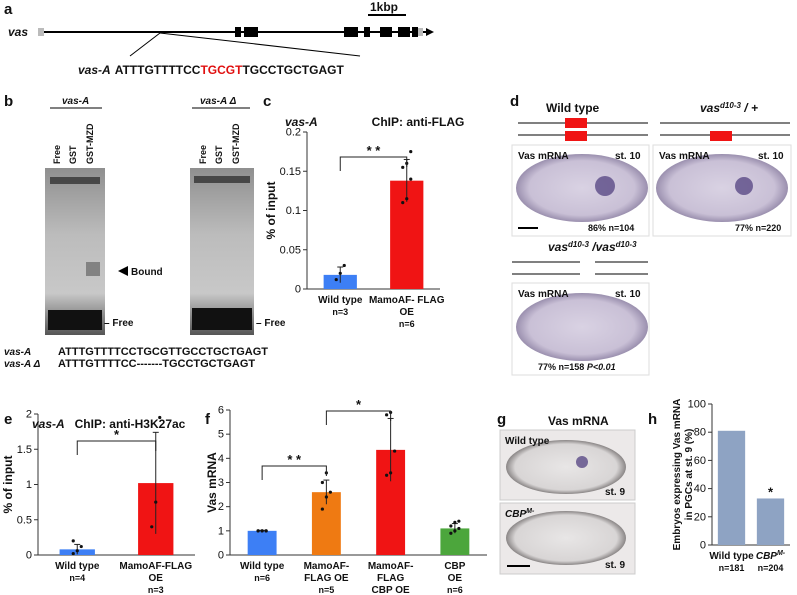 This screenshot has height=595, width=797. Describe the element at coordinates (293, 211) in the screenshot. I see `y-tick-label: 0.1` at that location.